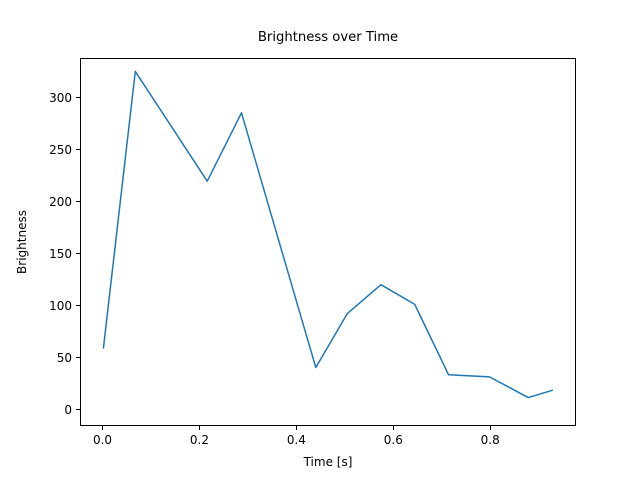 This screenshot has height=480, width=640. What do you see at coordinates (68, 409) in the screenshot?
I see `y-tick-label: 0` at bounding box center [68, 409].